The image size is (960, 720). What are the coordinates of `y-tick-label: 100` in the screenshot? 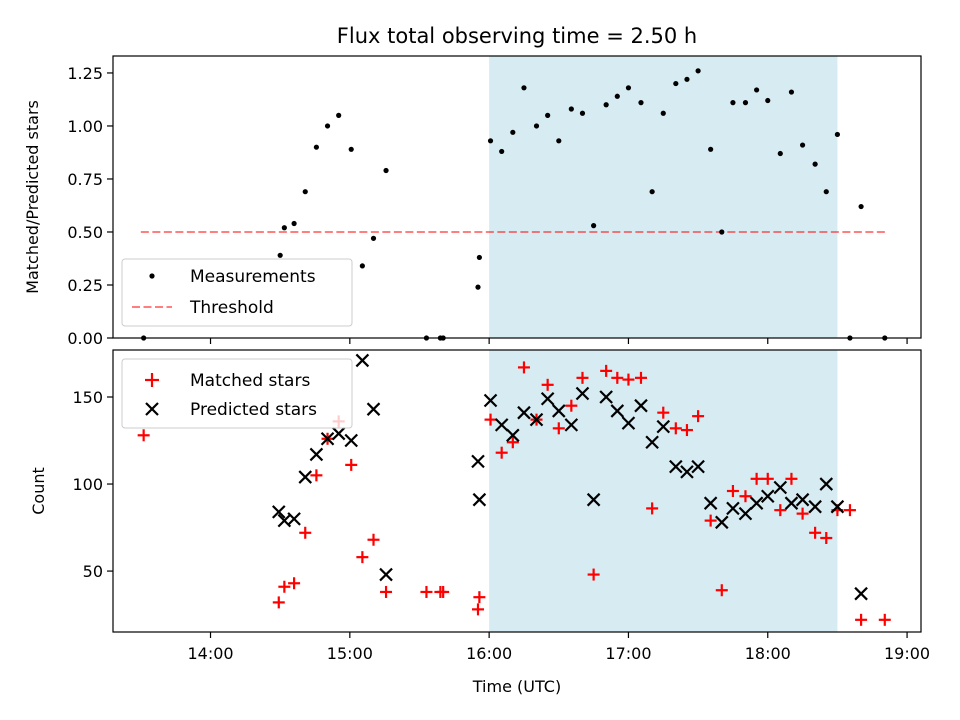 It's located at (87, 484).